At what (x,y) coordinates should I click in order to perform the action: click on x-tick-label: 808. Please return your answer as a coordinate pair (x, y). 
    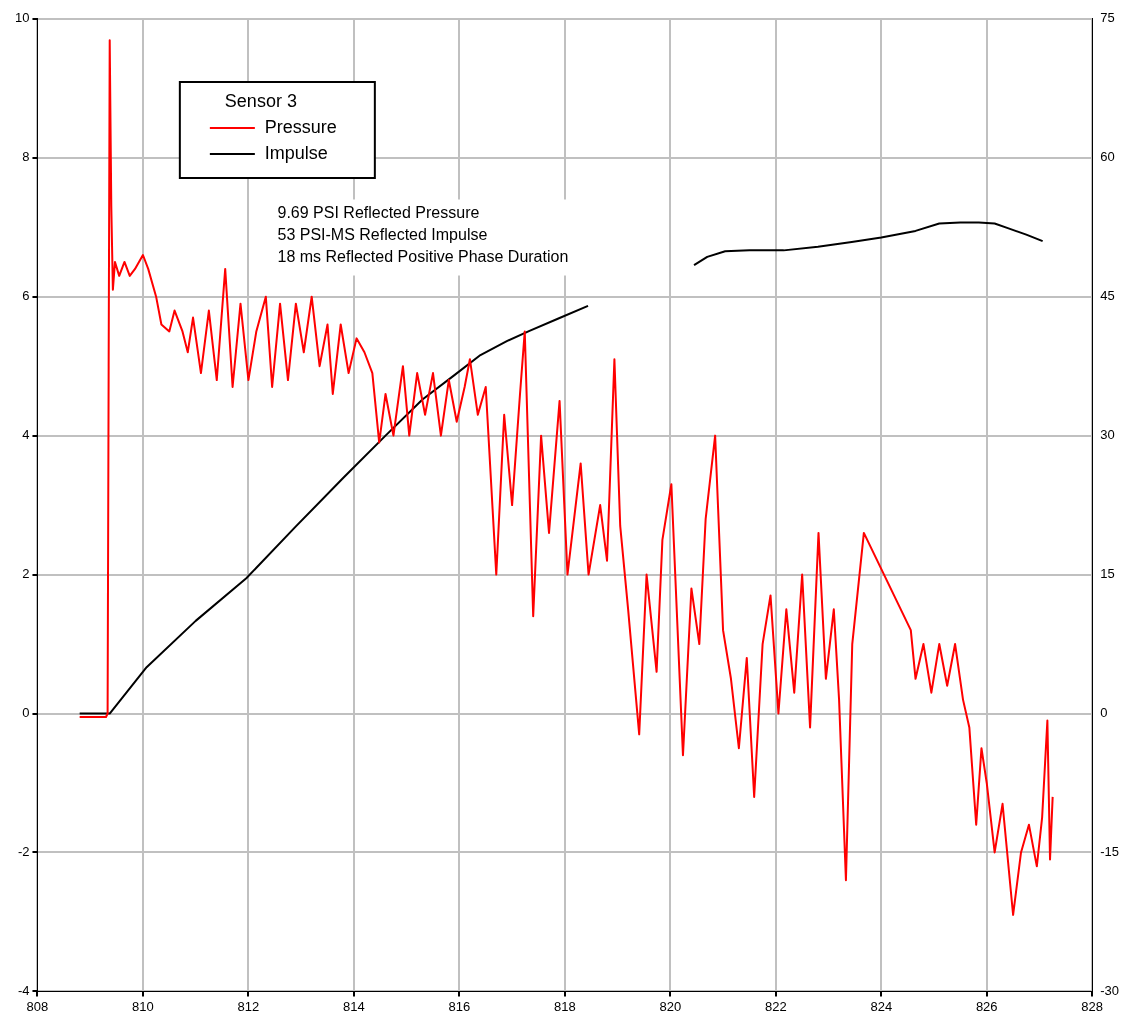
    Looking at the image, I should click on (37, 1006).